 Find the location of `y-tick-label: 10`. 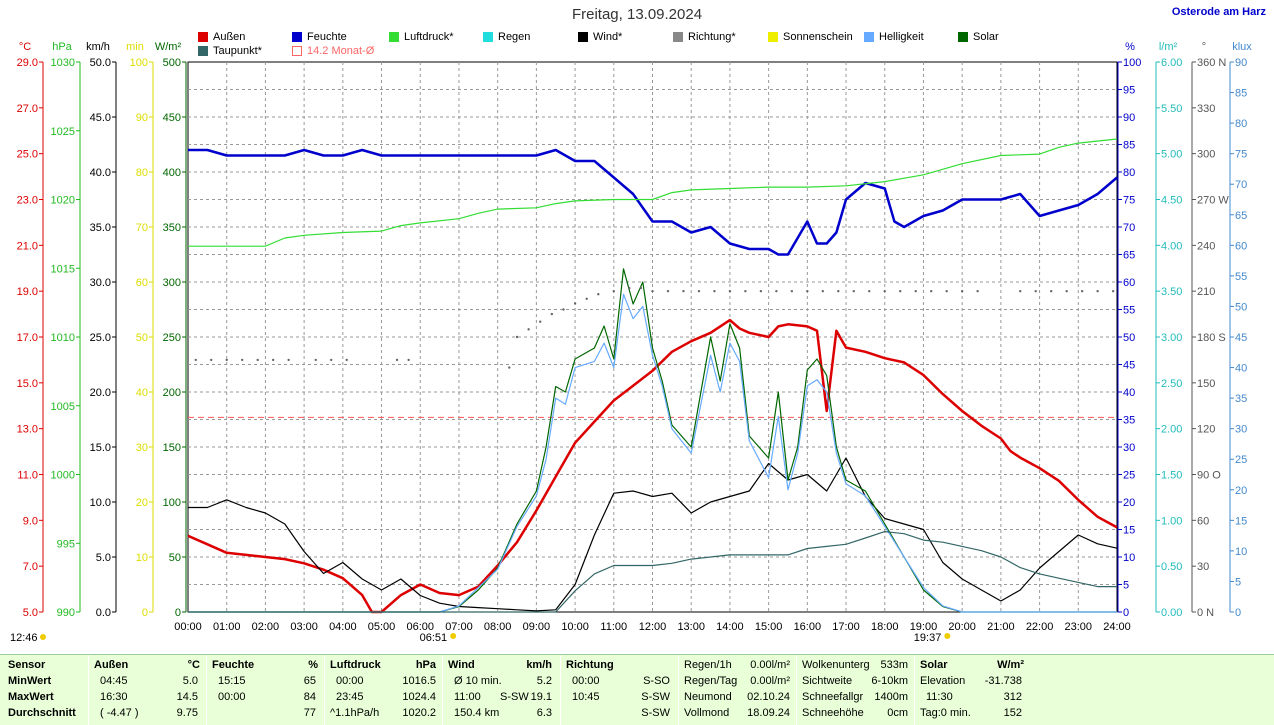

y-tick-label: 10 is located at coordinates (1241, 552).